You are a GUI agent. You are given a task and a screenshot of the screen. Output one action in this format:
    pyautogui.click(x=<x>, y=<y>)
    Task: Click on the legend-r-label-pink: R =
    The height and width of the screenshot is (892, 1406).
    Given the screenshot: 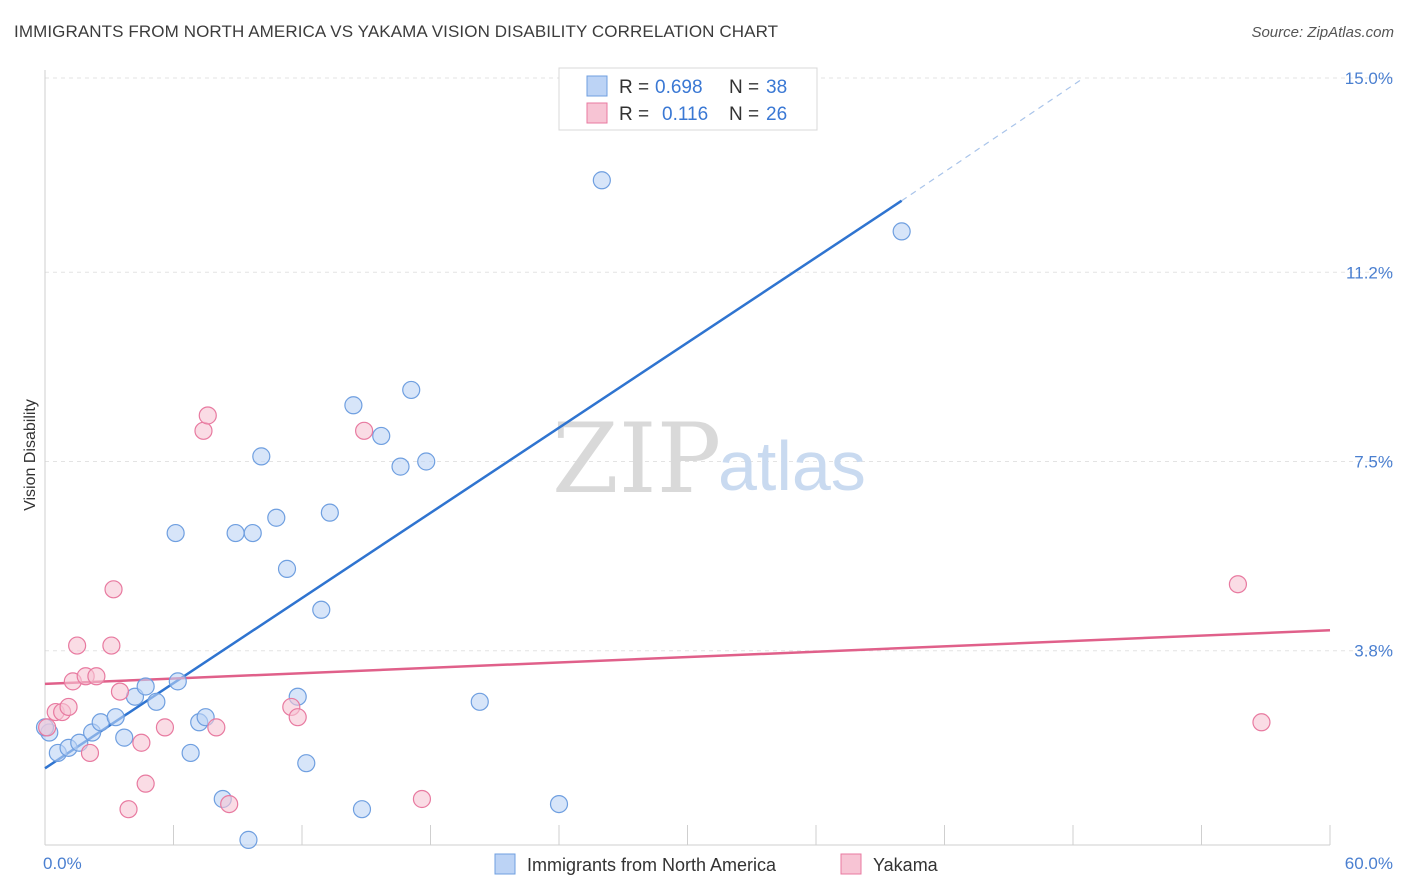 What is the action you would take?
    pyautogui.click(x=634, y=114)
    